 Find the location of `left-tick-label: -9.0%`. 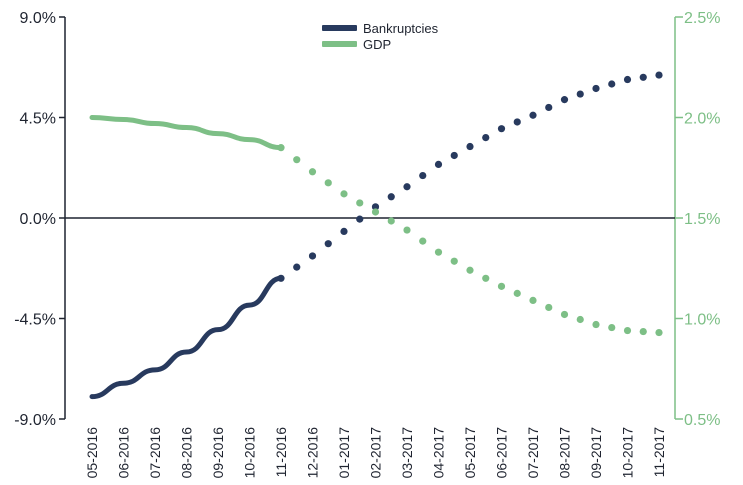

left-tick-label: -9.0% is located at coordinates (35, 420).